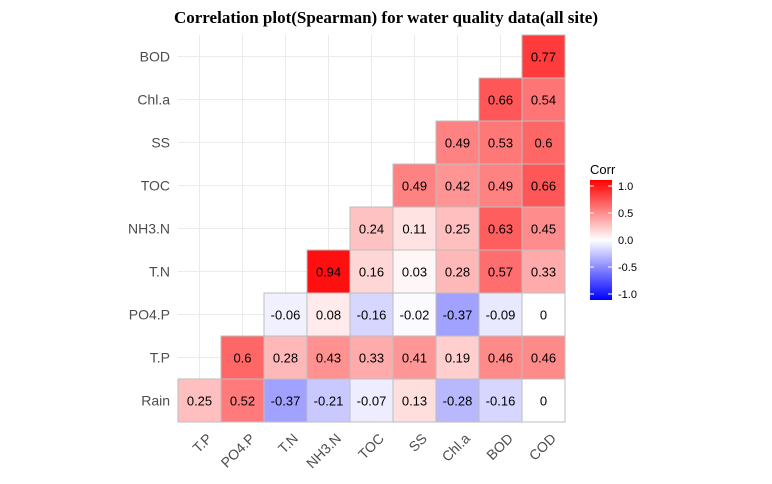 The image size is (772, 484). What do you see at coordinates (456, 447) in the screenshot?
I see `x-tick-label: Chl.a` at bounding box center [456, 447].